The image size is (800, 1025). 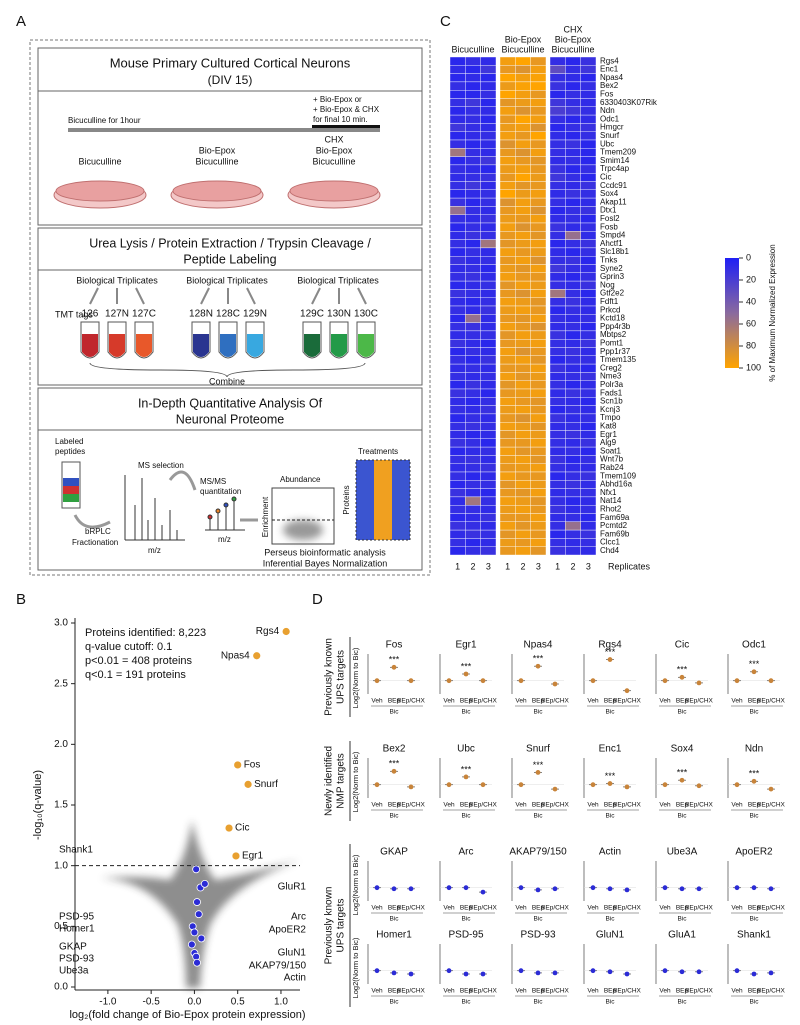 I want to click on plot-title: PSD-93, so click(x=537, y=935).